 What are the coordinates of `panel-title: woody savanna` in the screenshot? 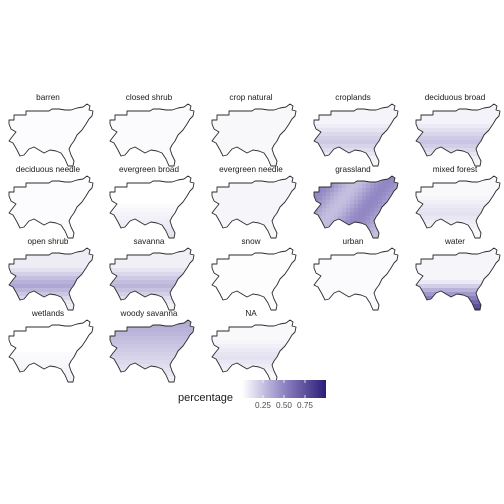 It's located at (149, 313).